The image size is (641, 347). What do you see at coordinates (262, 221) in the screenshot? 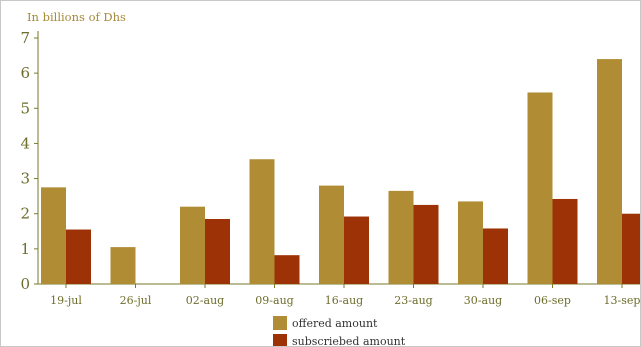
I see `bar-offered-09-aug` at bounding box center [262, 221].